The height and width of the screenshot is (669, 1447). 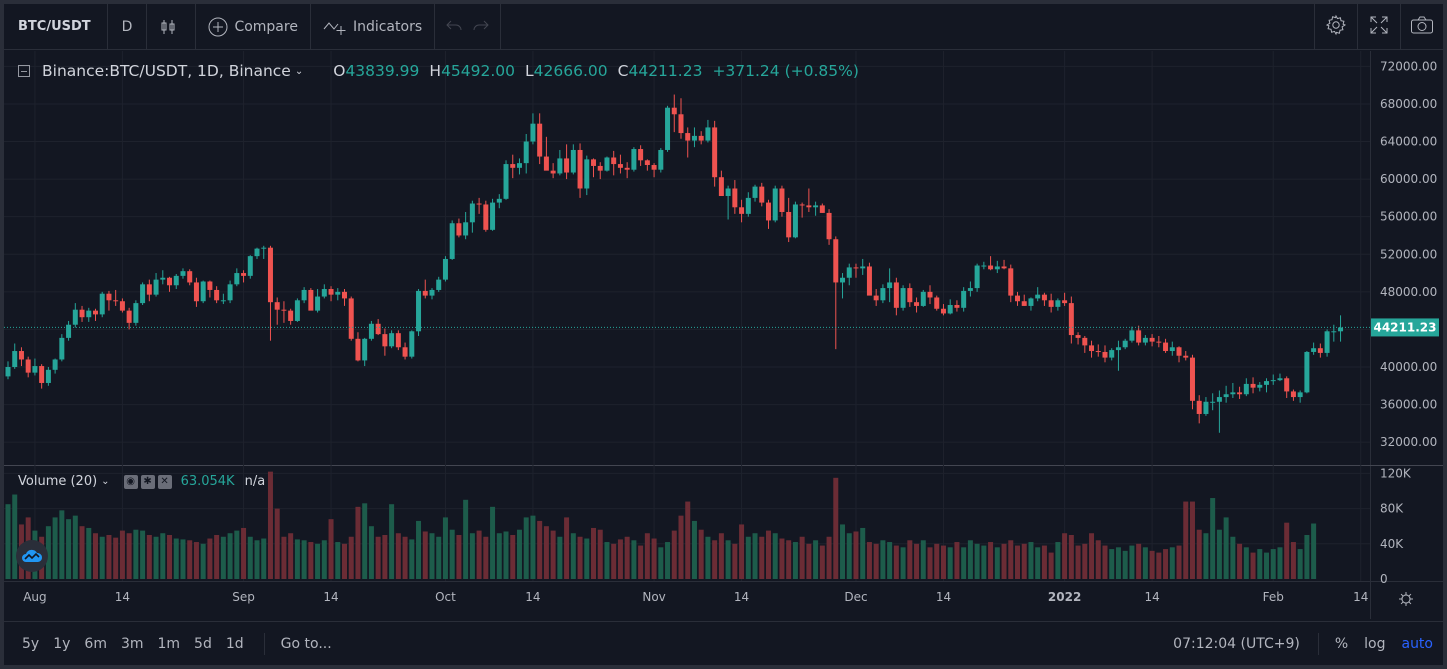 I want to click on interval-button: D, so click(x=128, y=27).